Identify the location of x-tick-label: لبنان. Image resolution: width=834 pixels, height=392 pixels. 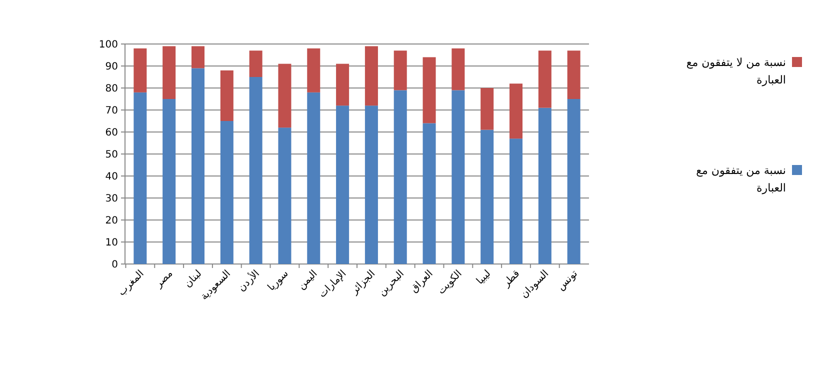
(193, 279).